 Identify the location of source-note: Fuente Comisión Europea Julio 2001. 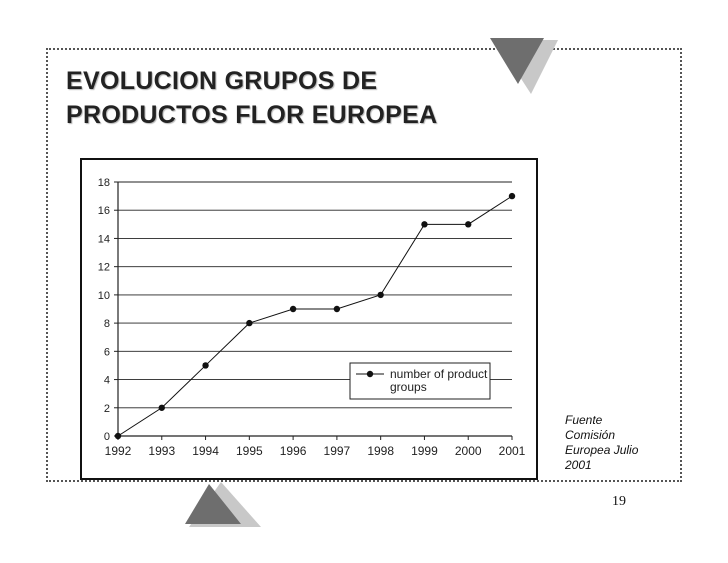
(620, 443).